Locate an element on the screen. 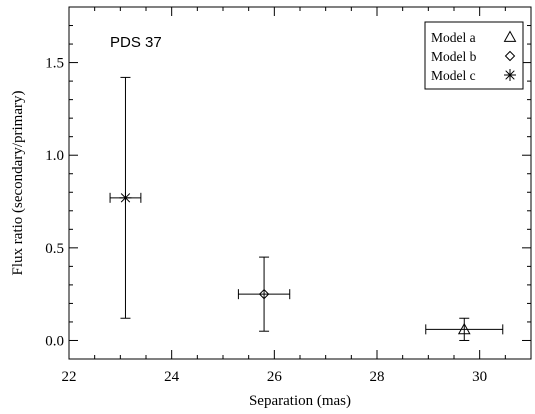 Image resolution: width=535 pixels, height=414 pixels. asterisk-marker is located at coordinates (125, 197).